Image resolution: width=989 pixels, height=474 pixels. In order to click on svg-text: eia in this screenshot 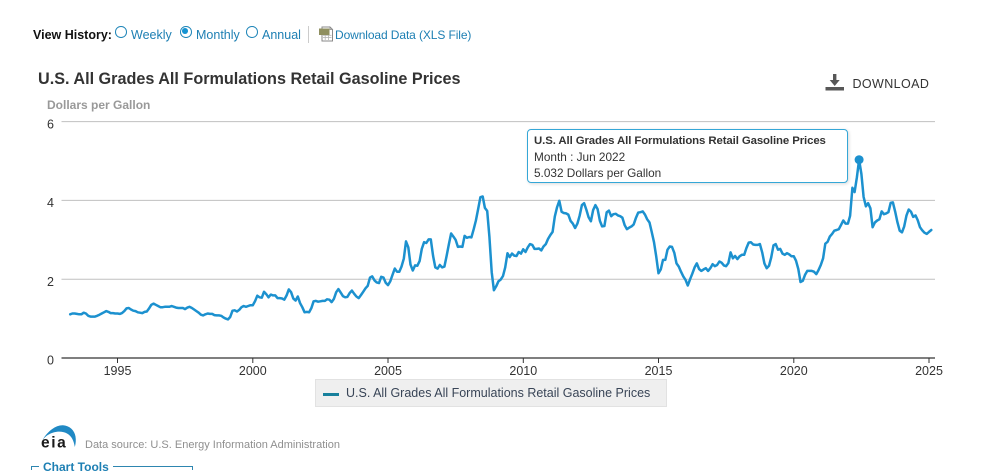, I will do `click(54, 443)`.